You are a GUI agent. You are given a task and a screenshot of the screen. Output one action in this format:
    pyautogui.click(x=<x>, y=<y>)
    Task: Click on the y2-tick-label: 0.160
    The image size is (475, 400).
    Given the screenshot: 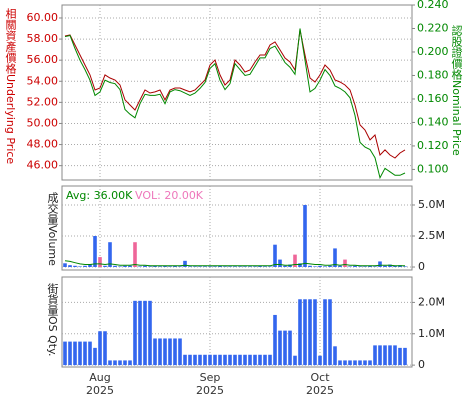 What is the action you would take?
    pyautogui.click(x=433, y=98)
    